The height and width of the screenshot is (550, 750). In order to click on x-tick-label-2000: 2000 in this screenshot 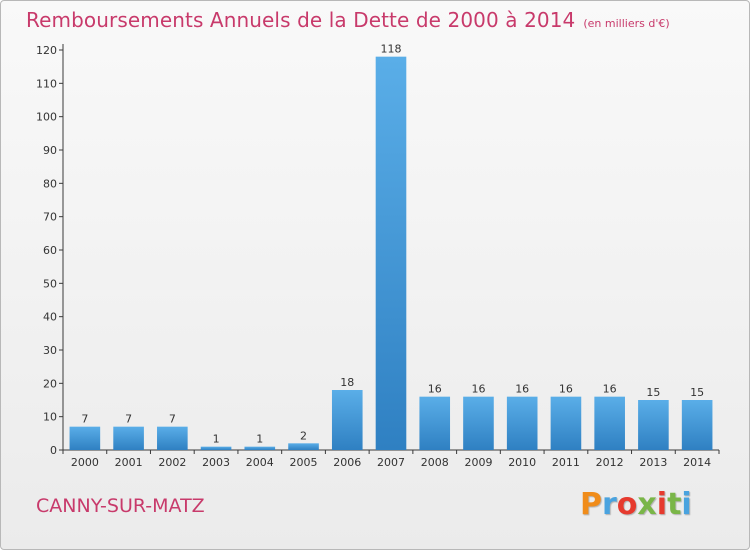, I will do `click(85, 462)`.